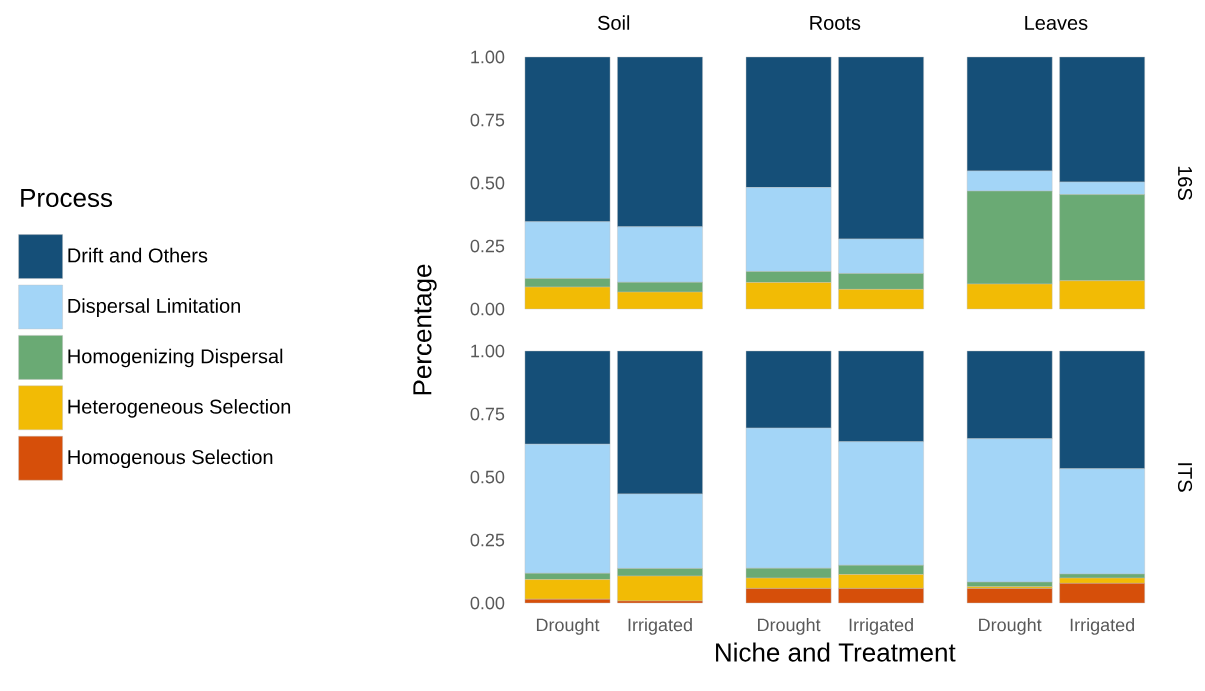  Describe the element at coordinates (1056, 22) in the screenshot. I see `text: Leaves` at that location.